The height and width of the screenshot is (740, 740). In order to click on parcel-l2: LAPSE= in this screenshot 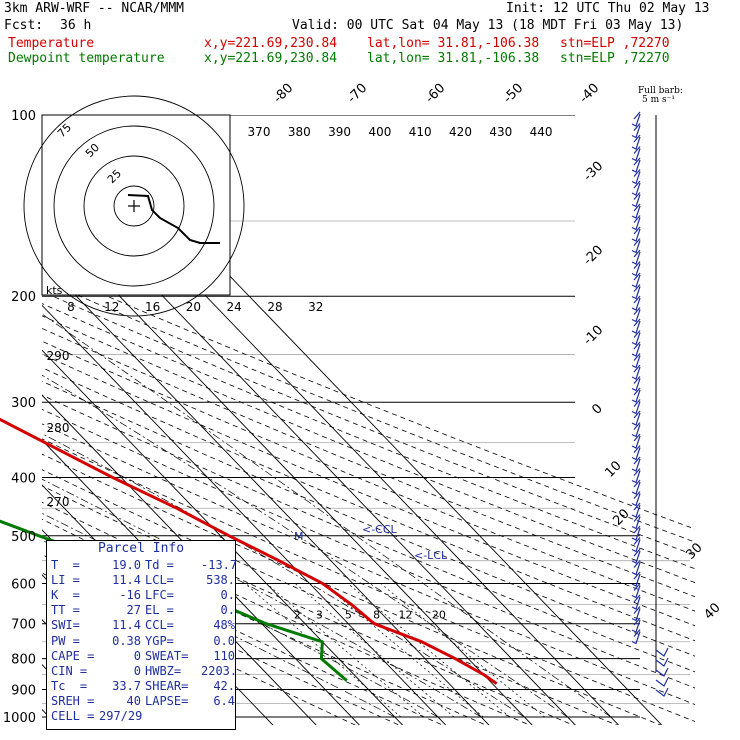, I will do `click(167, 700)`.